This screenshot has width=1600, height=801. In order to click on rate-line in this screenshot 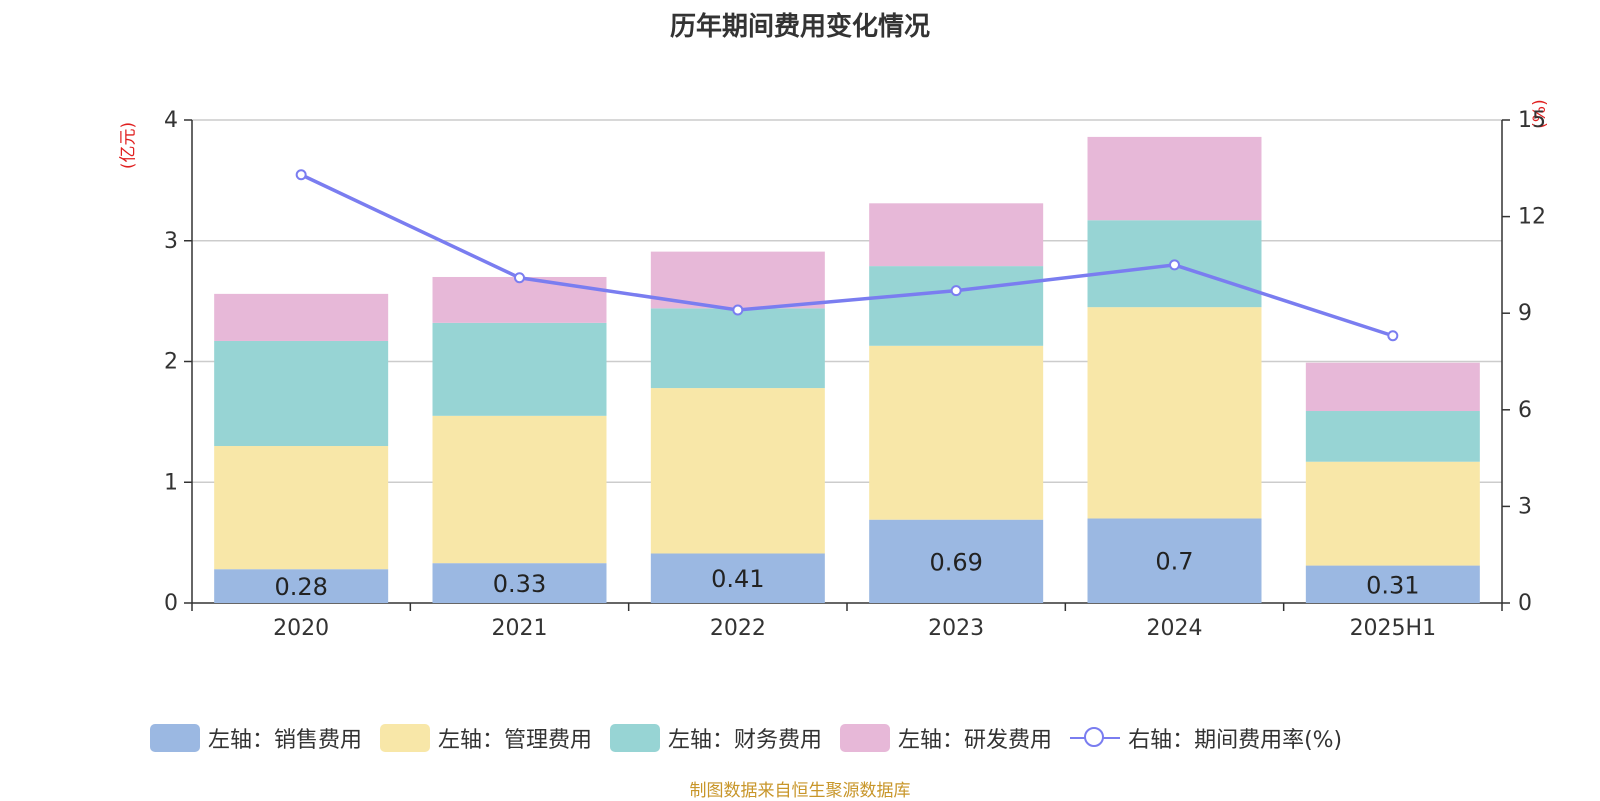, I will do `click(847, 255)`.